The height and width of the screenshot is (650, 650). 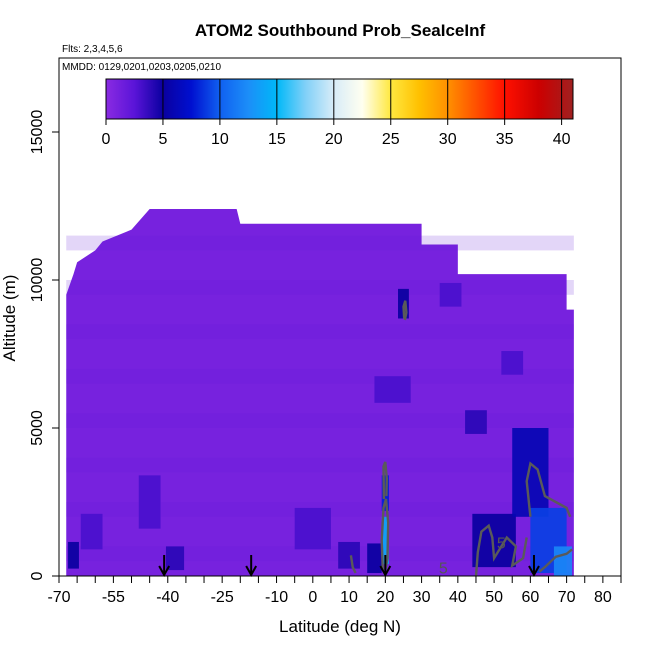 What do you see at coordinates (106, 139) in the screenshot?
I see `colorbar-tick-label: 0` at bounding box center [106, 139].